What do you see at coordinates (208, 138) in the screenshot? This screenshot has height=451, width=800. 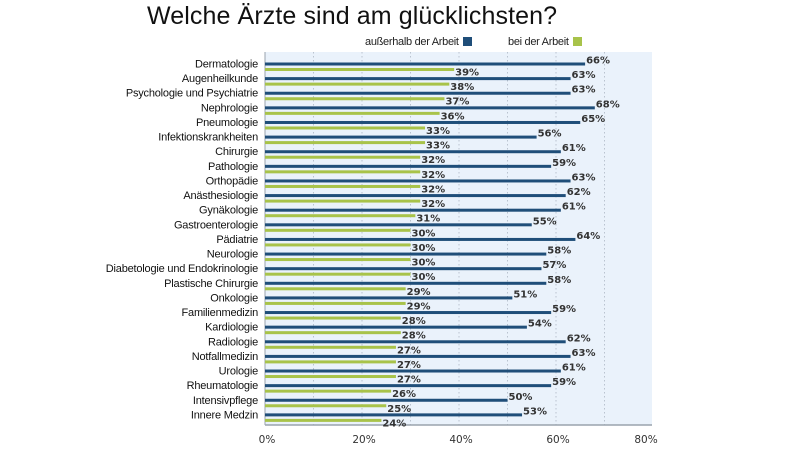 I see `category-label: Infektionskrankheiten` at bounding box center [208, 138].